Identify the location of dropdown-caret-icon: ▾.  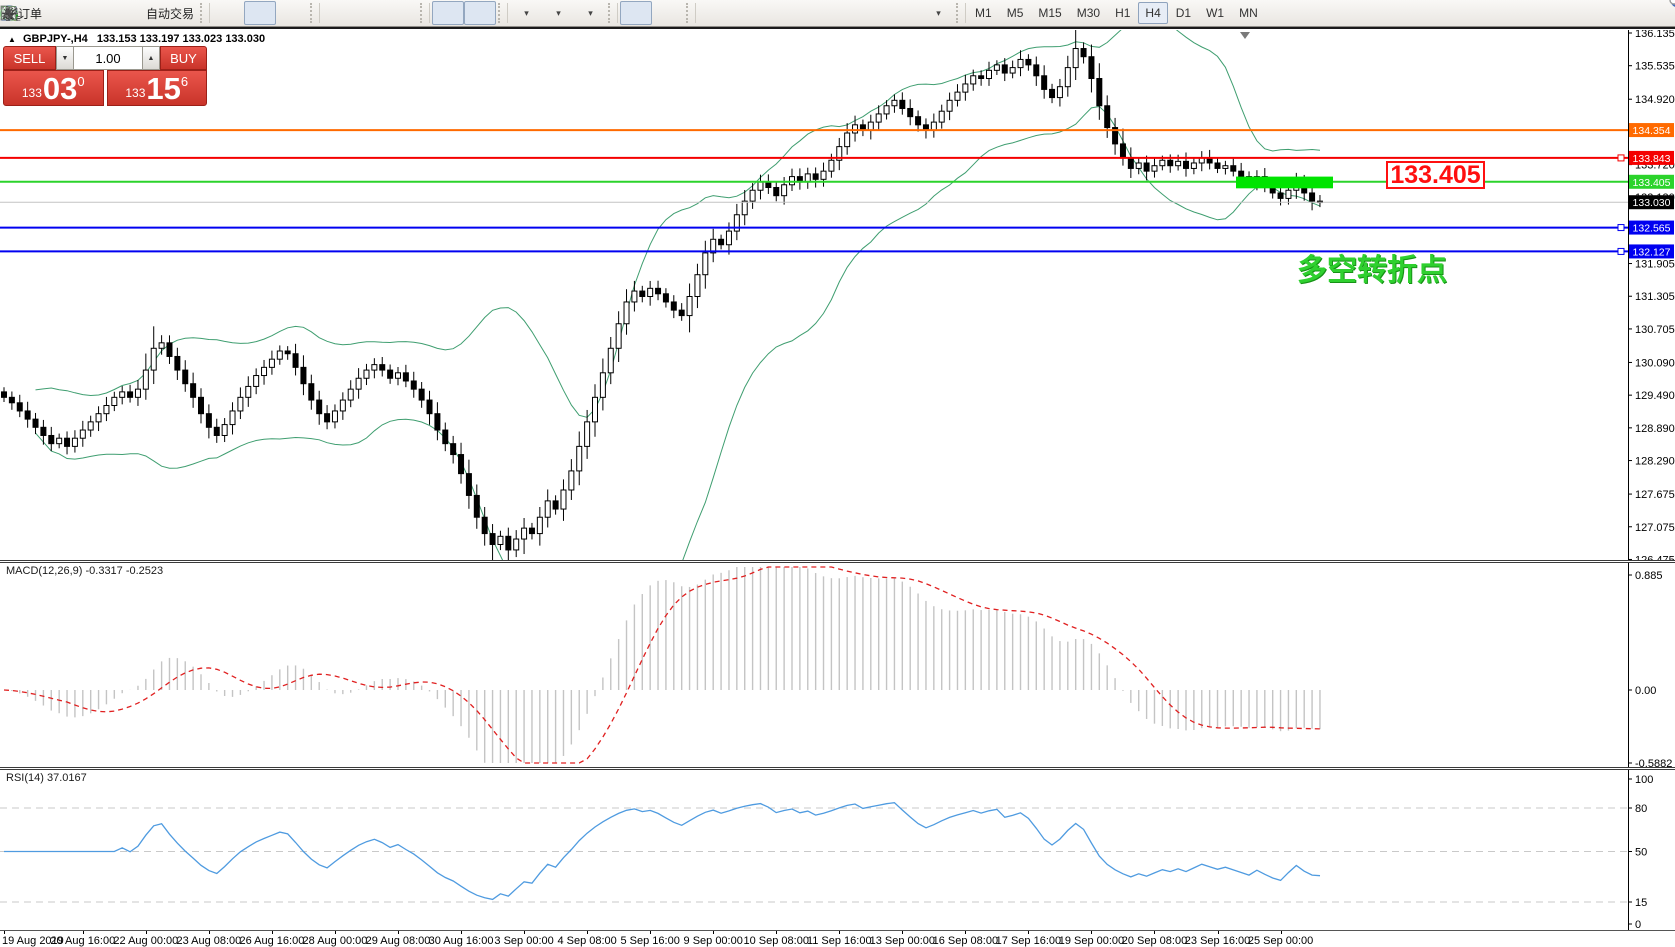
(526, 12).